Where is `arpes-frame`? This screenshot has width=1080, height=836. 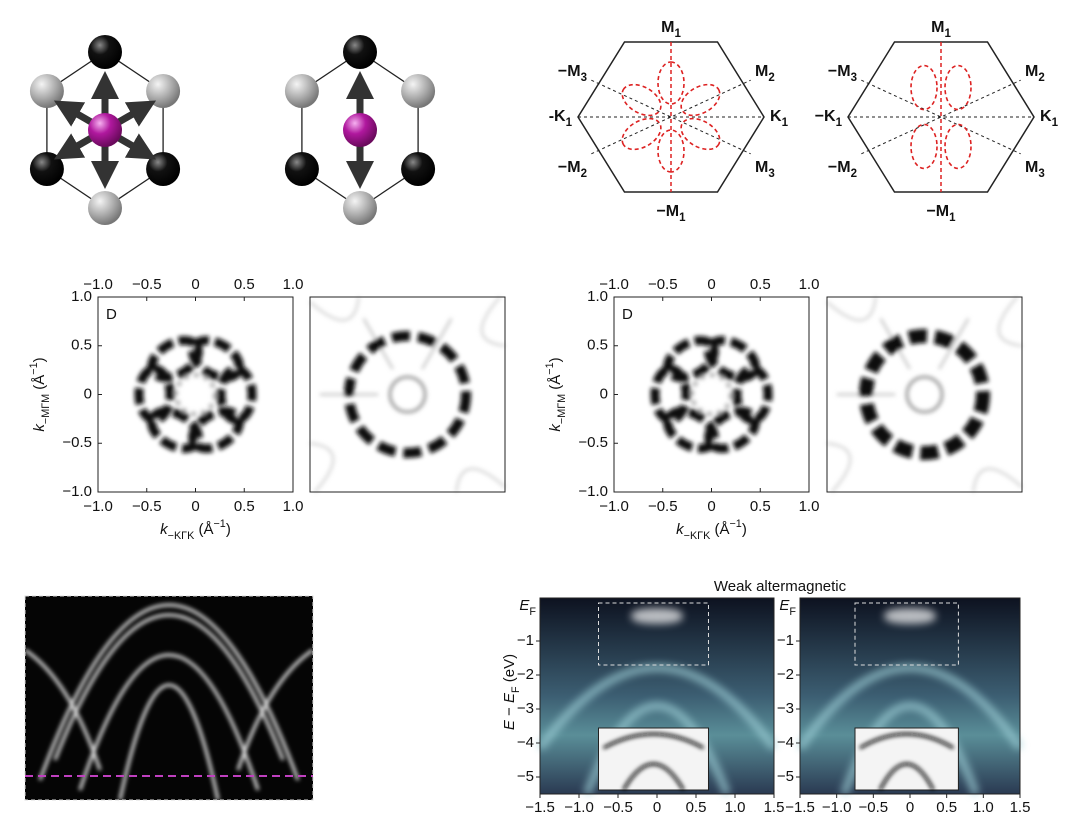
arpes-frame is located at coordinates (657, 696).